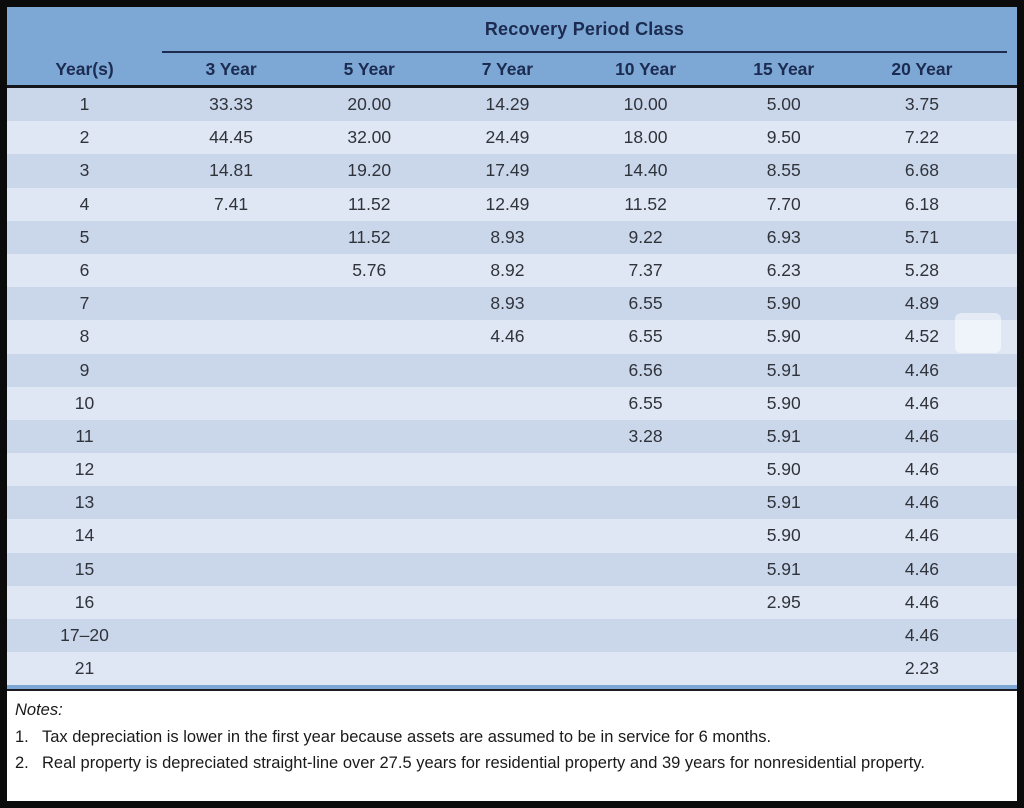 The image size is (1024, 808). I want to click on value-cell: 5.00, so click(783, 104).